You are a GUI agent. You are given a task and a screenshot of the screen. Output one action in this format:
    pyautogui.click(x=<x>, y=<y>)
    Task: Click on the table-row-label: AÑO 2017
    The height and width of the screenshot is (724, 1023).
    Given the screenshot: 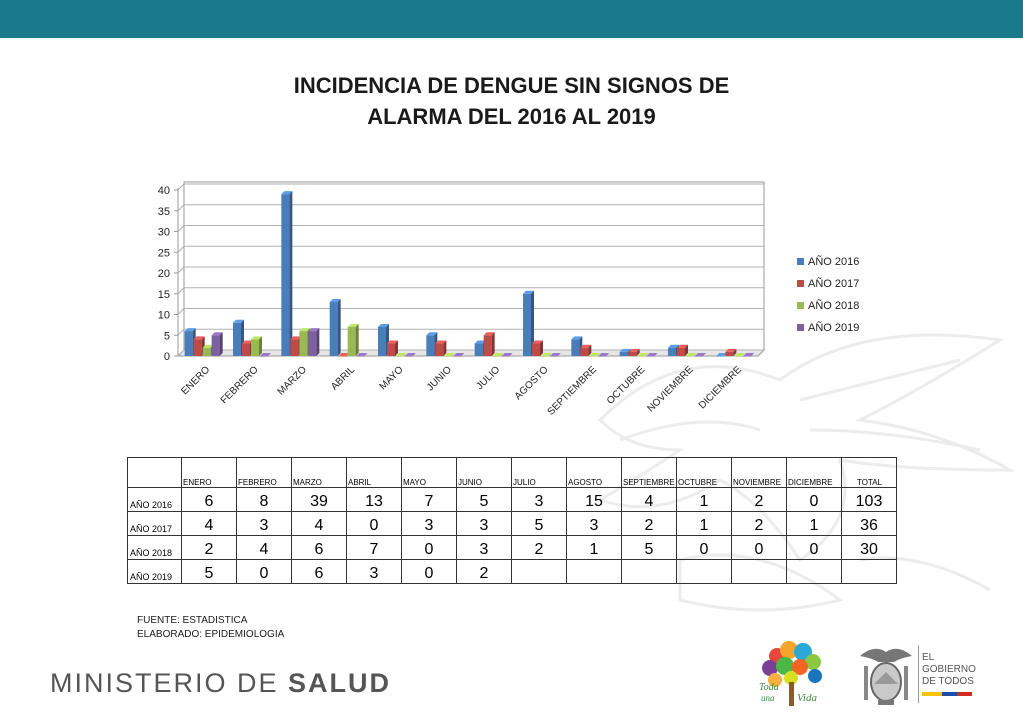 What is the action you would take?
    pyautogui.click(x=154, y=523)
    